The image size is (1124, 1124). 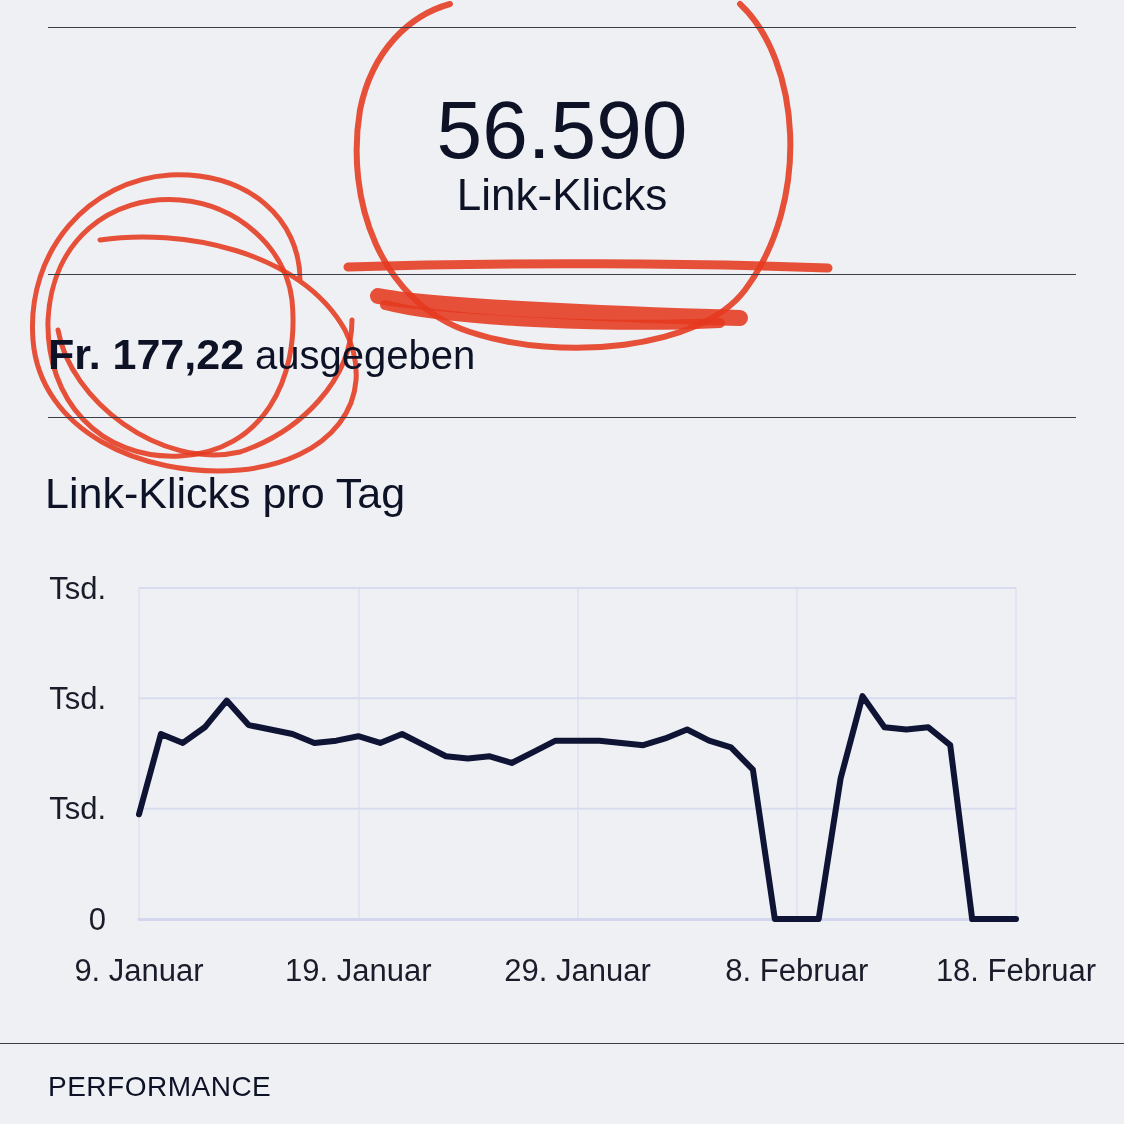 What do you see at coordinates (577, 970) in the screenshot?
I see `x-tick-label: 29. Januar` at bounding box center [577, 970].